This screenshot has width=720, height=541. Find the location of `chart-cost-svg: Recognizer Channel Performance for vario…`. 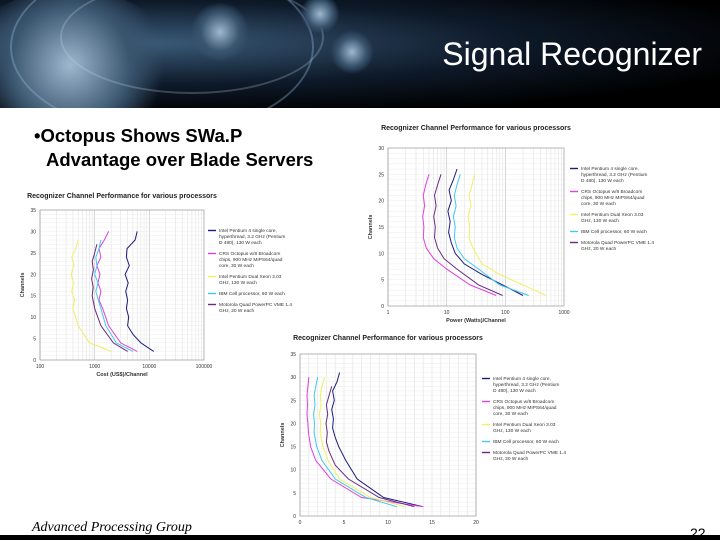

chart-cost-svg: Recognizer Channel Performance for vario… is located at coordinates (156, 285).